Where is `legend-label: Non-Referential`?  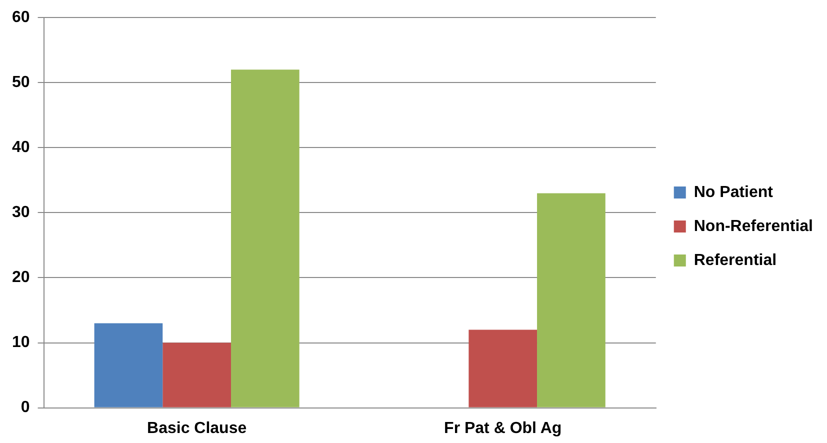
legend-label: Non-Referential is located at coordinates (753, 226).